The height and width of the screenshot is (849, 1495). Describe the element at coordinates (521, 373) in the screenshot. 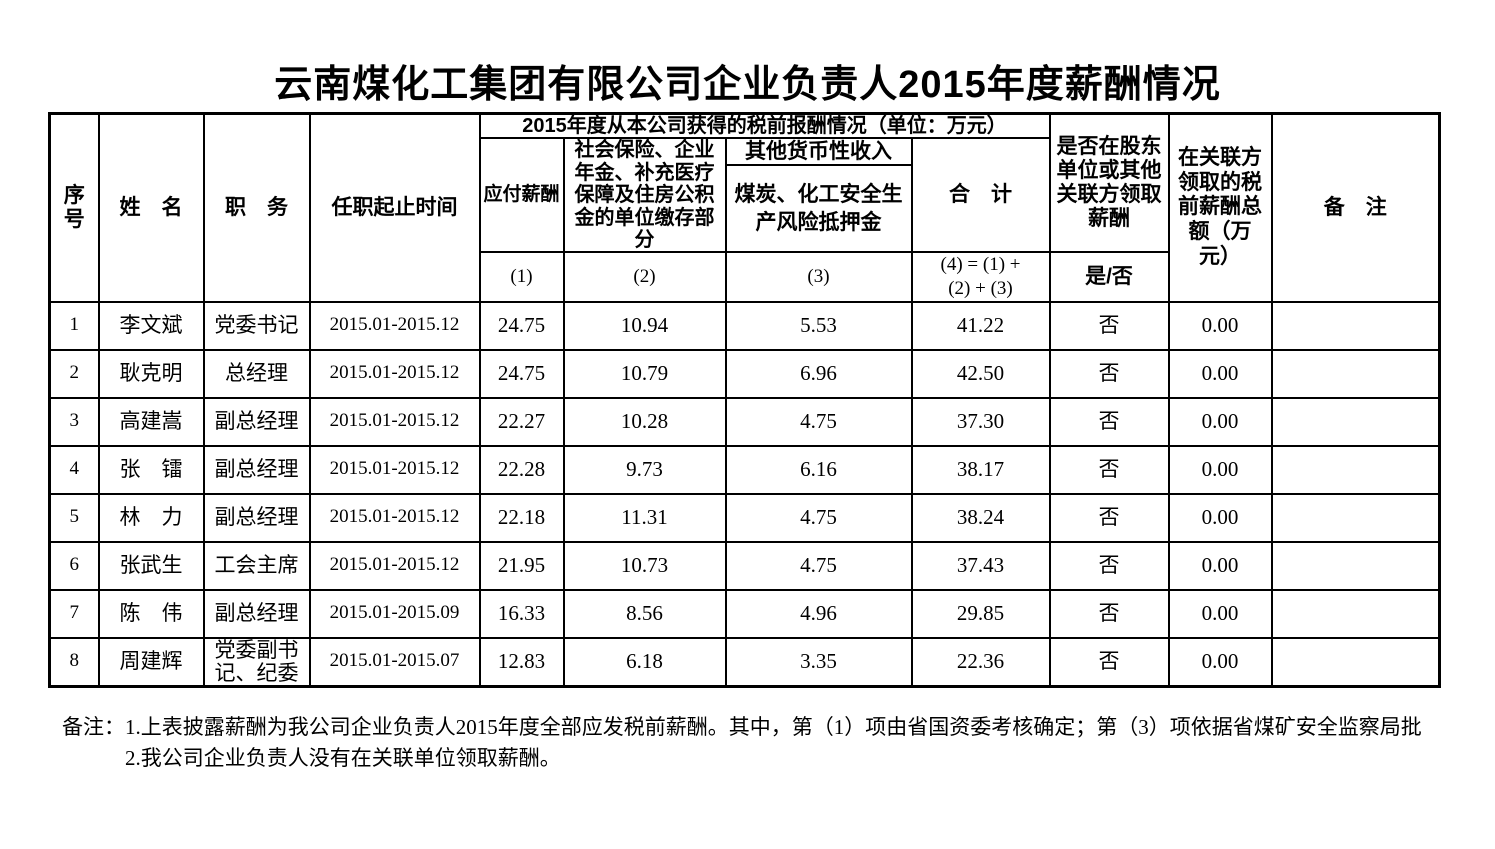

I see `cell-payable-salary: 24.75` at that location.